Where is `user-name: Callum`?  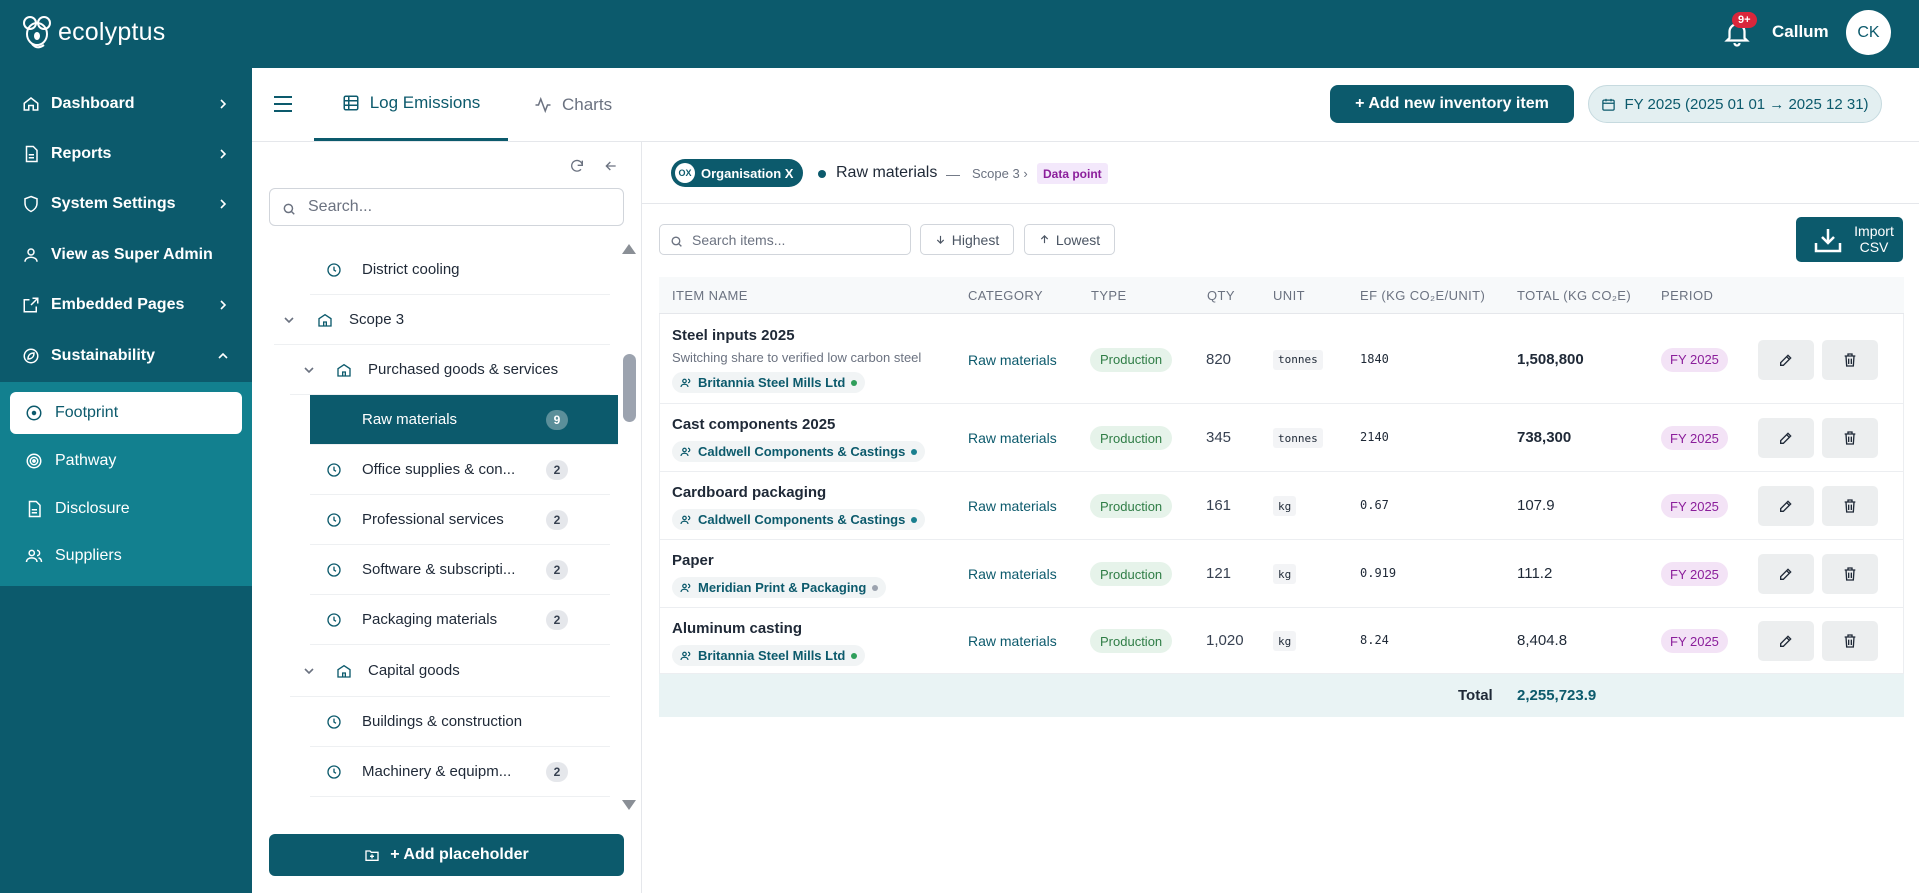
user-name: Callum is located at coordinates (1800, 31).